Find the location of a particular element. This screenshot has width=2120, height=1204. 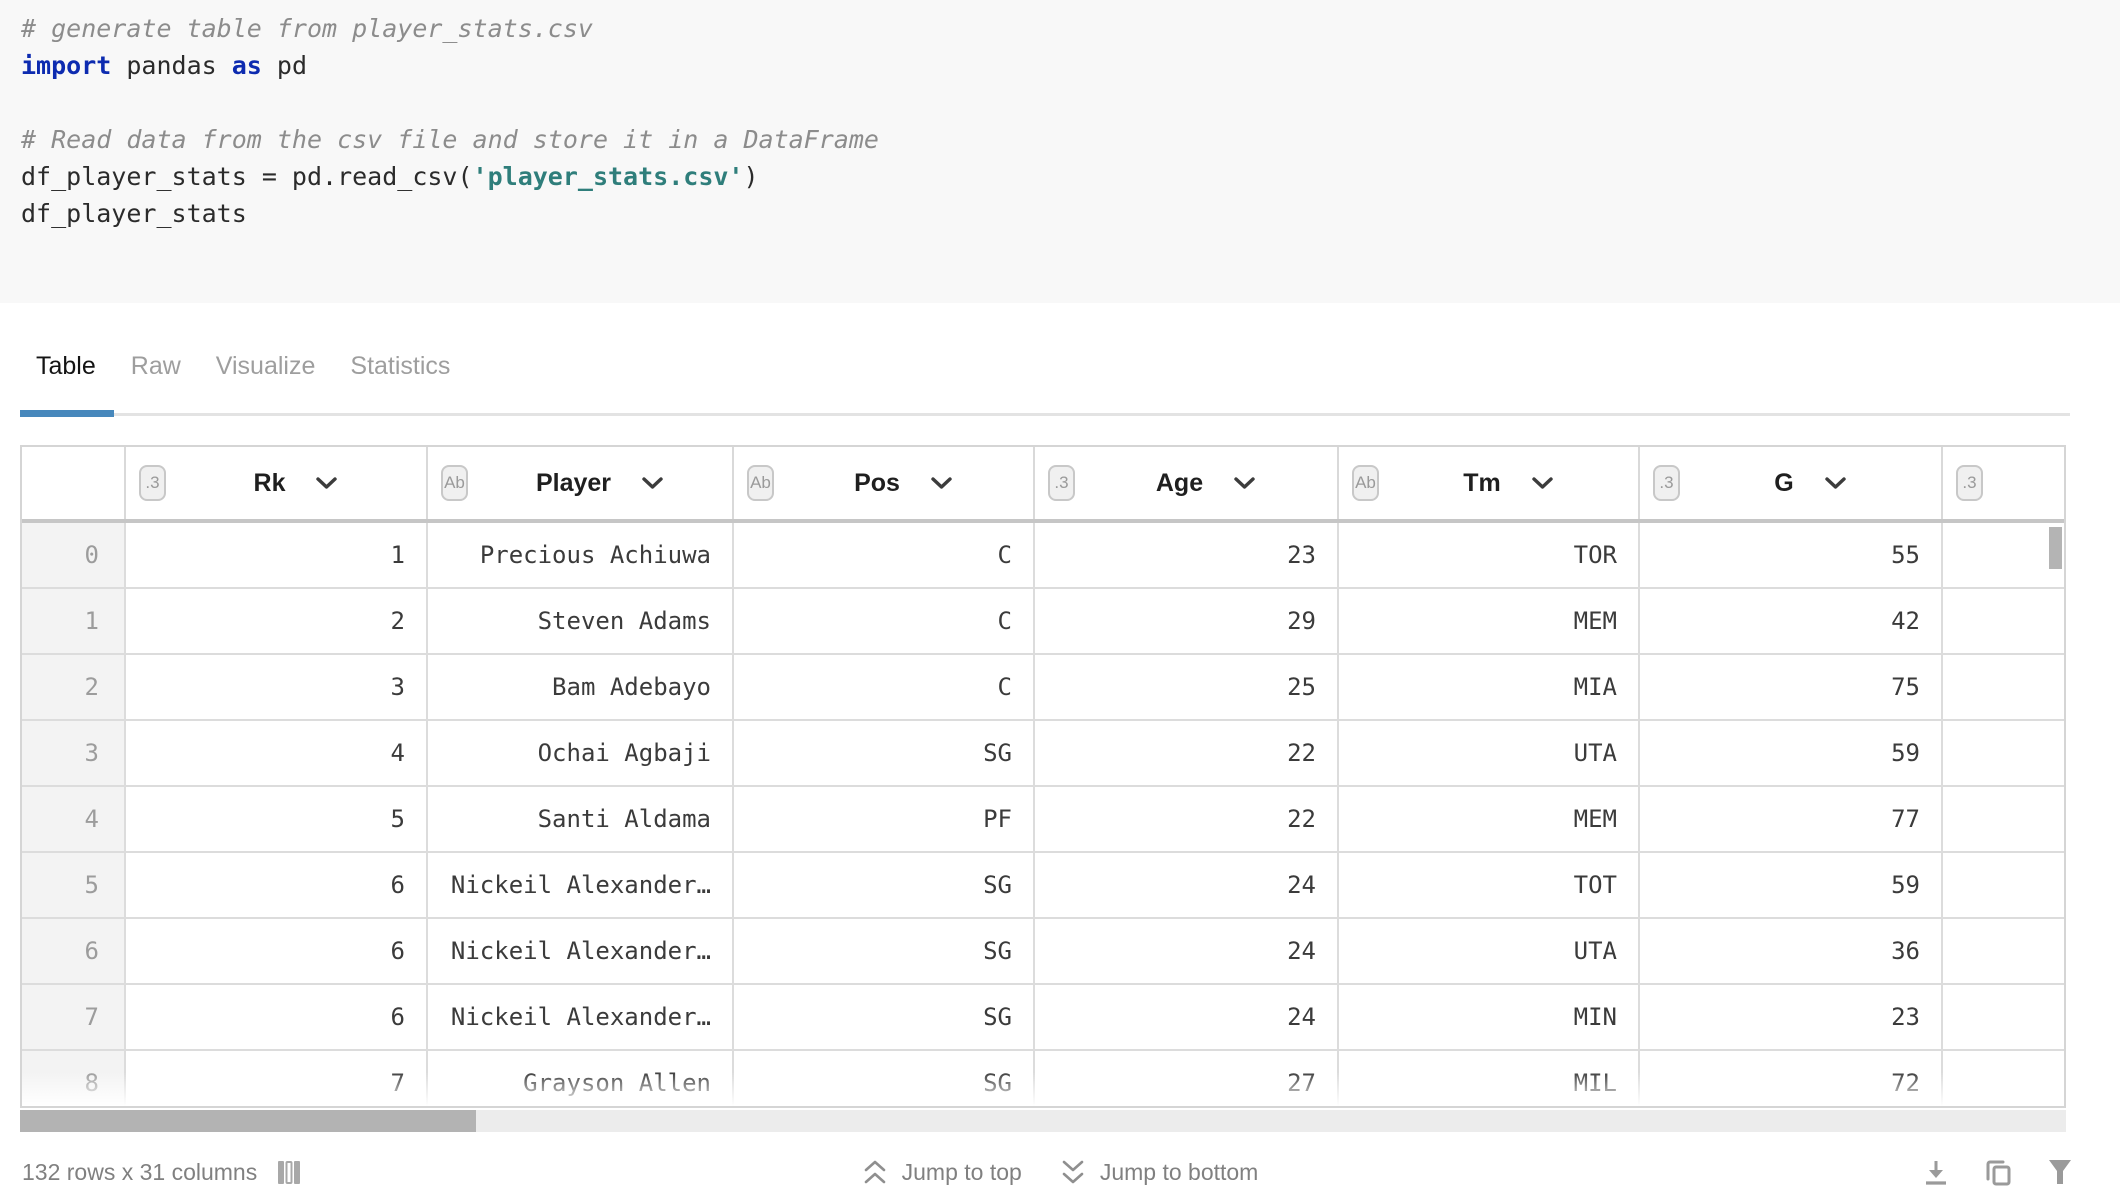

table-footer: 132 rows x 31 columns Jump to top is located at coordinates (1060, 1172).